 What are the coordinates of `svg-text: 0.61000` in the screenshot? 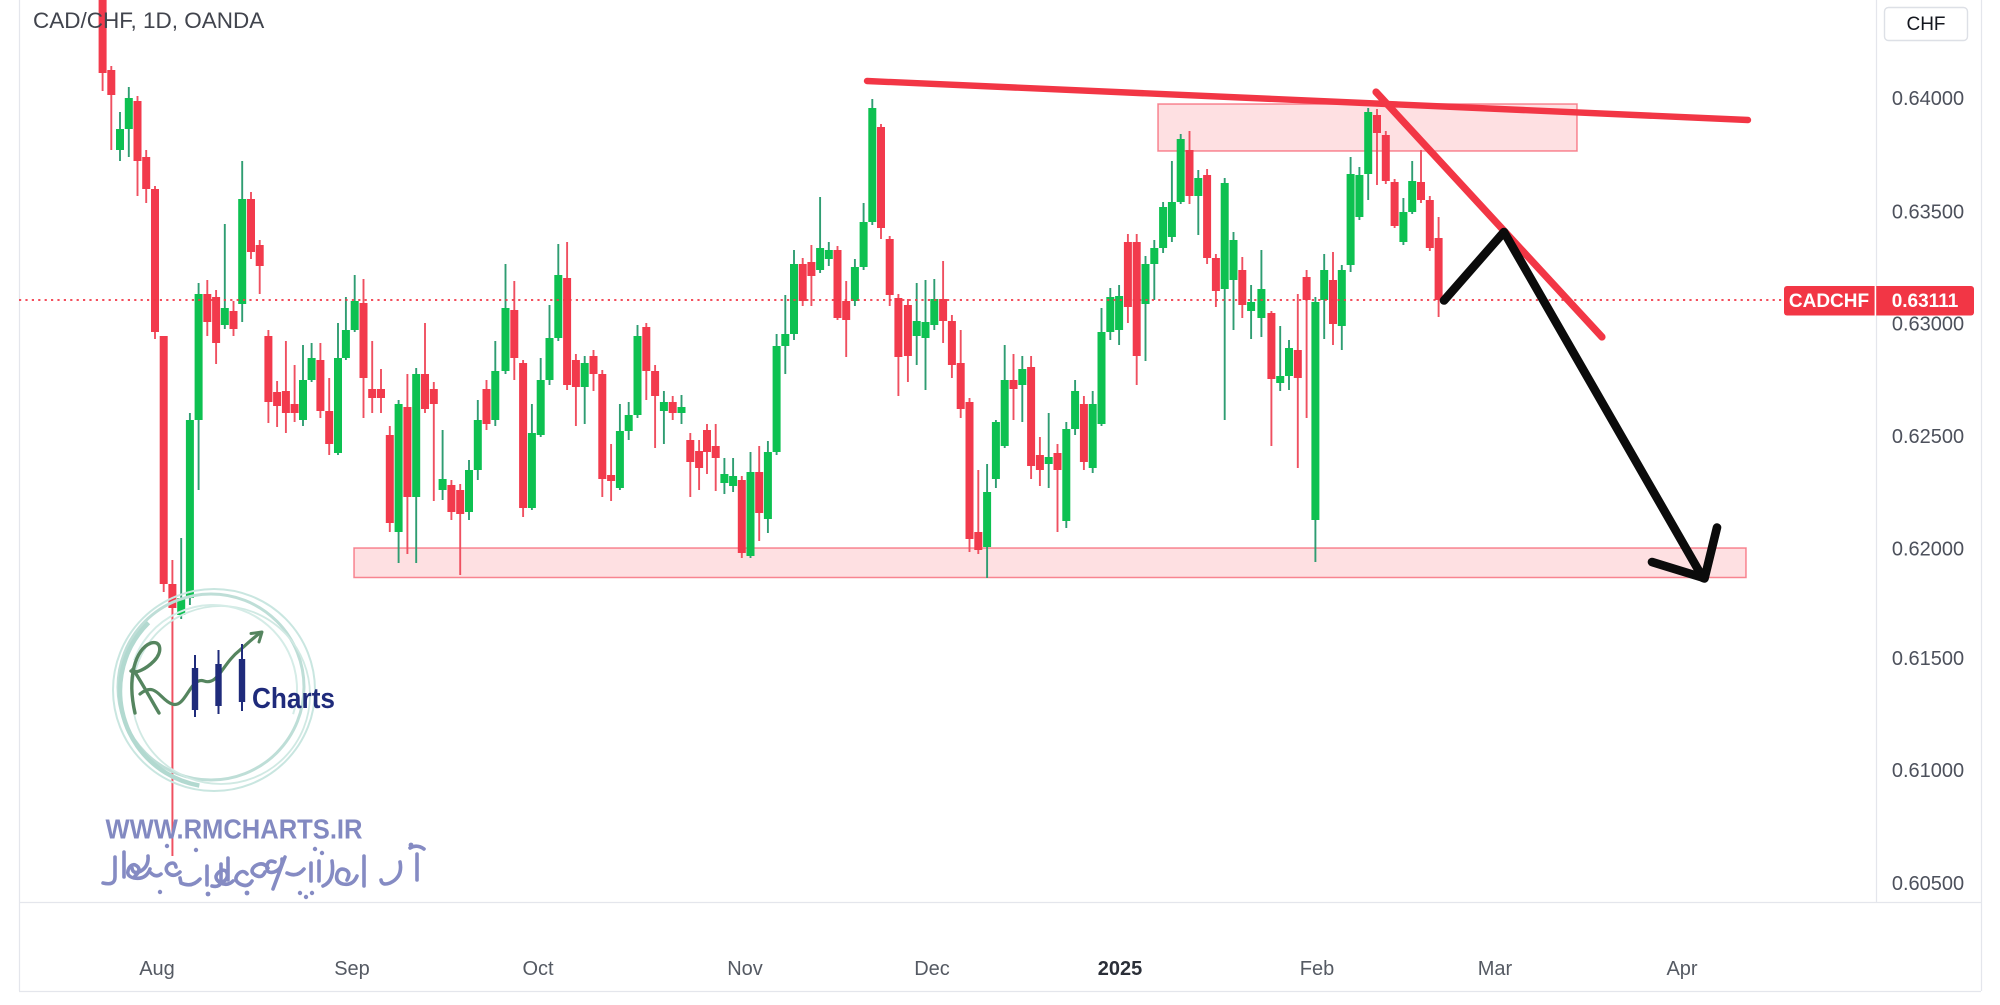 It's located at (1928, 771).